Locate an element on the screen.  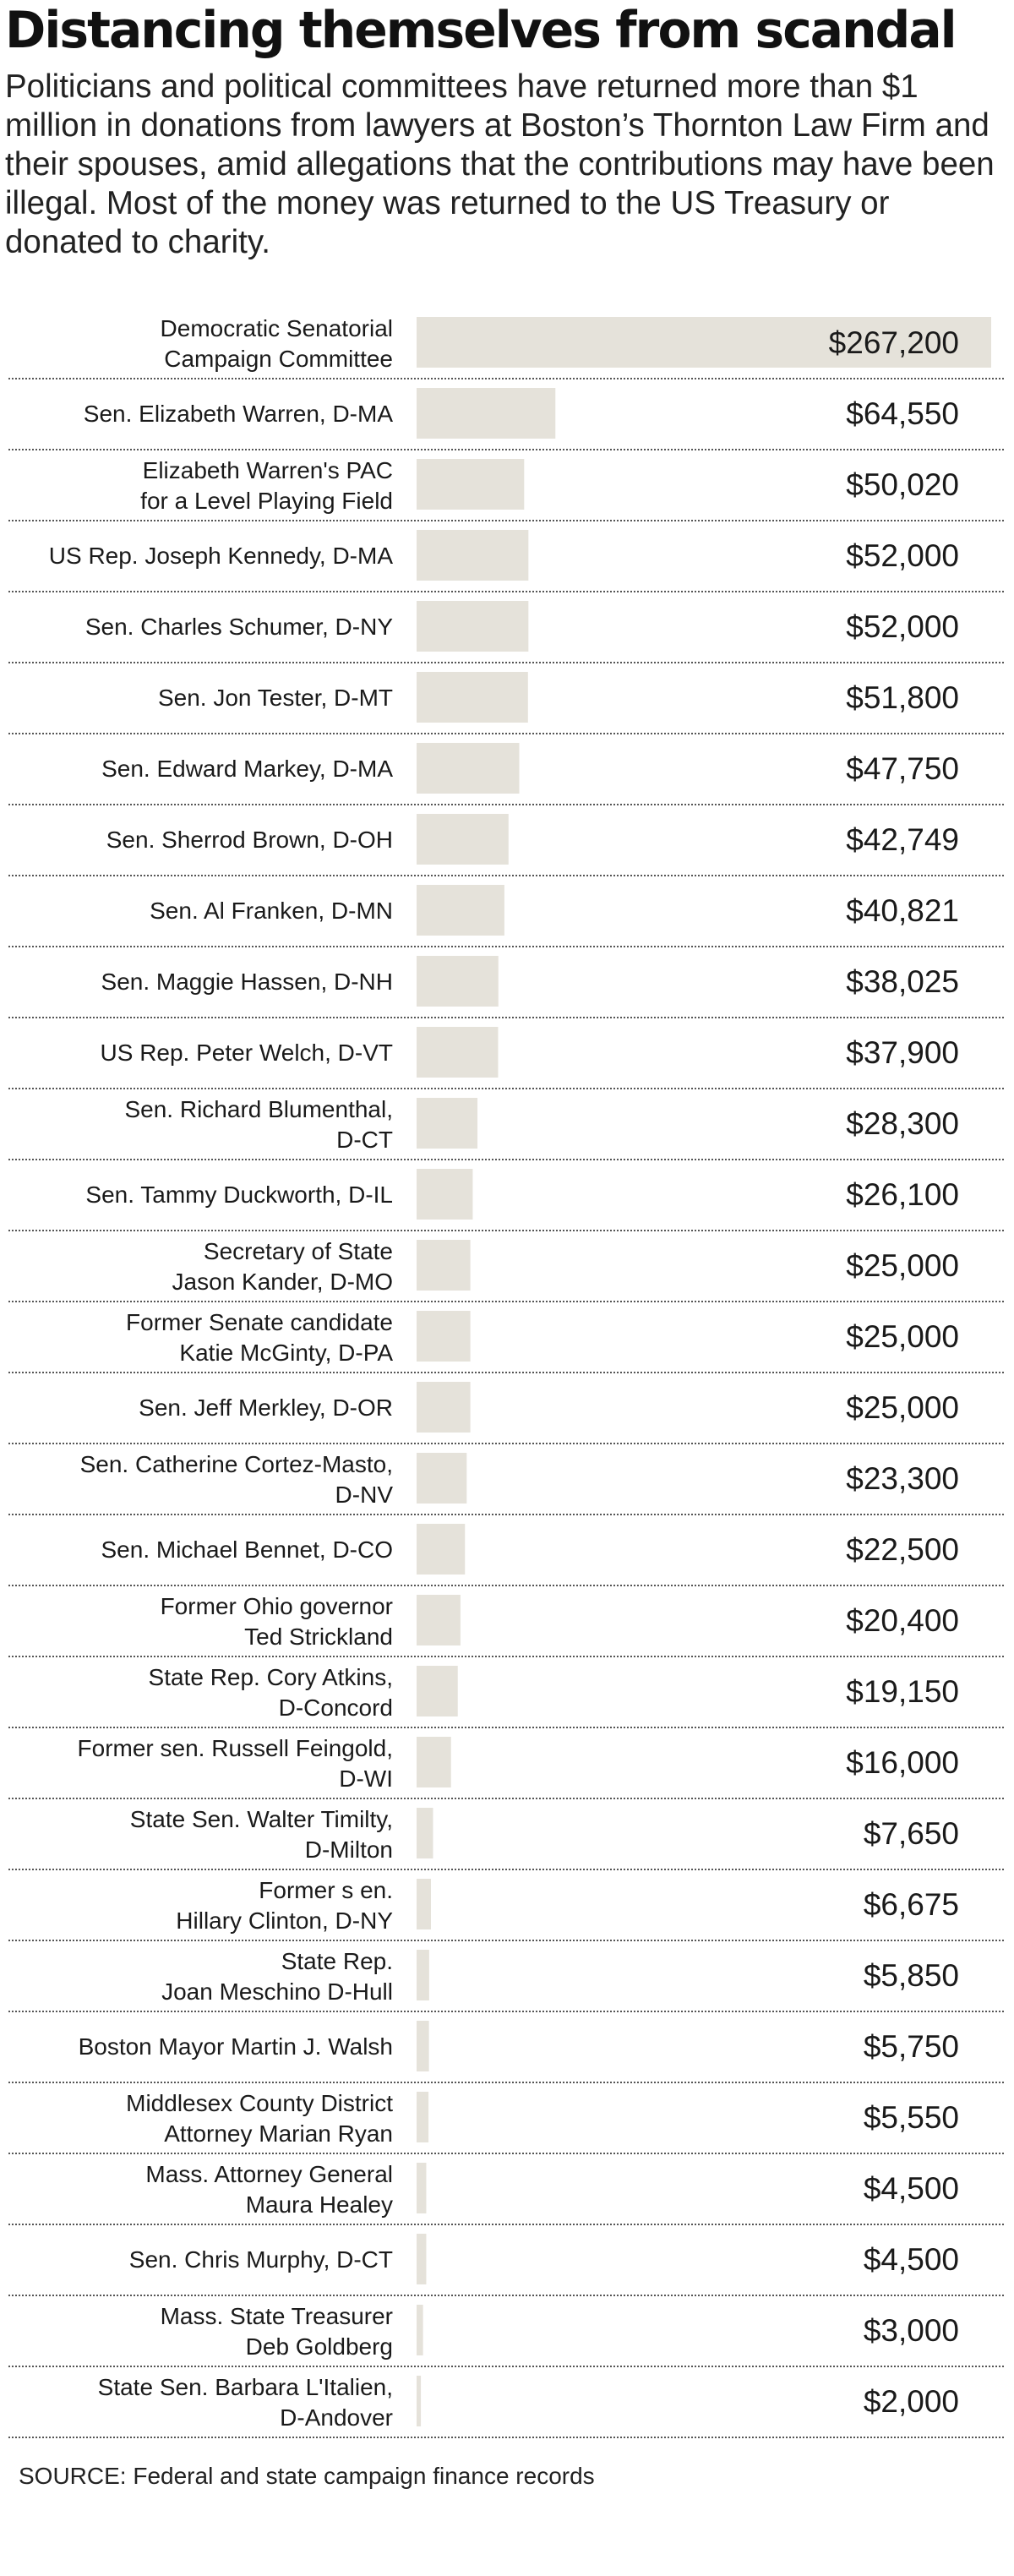
value-label: $64,550 is located at coordinates (903, 413).